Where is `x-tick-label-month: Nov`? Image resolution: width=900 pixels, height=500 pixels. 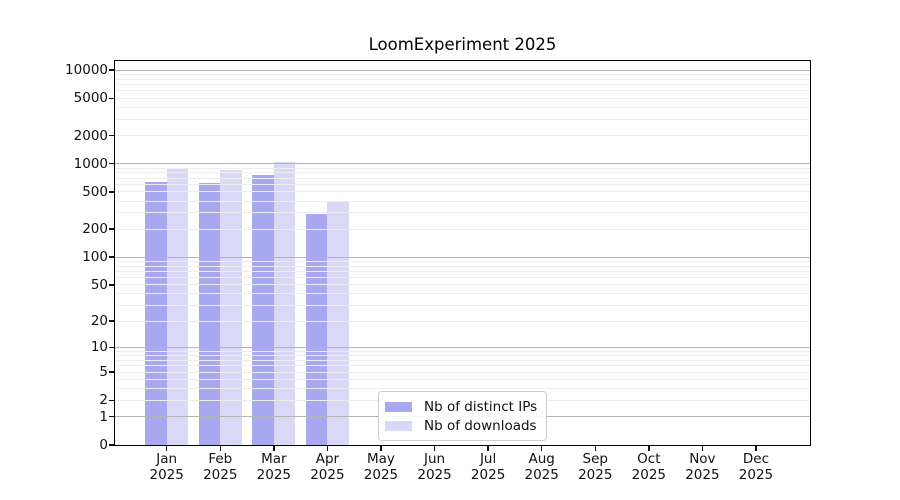 x-tick-label-month: Nov is located at coordinates (702, 459).